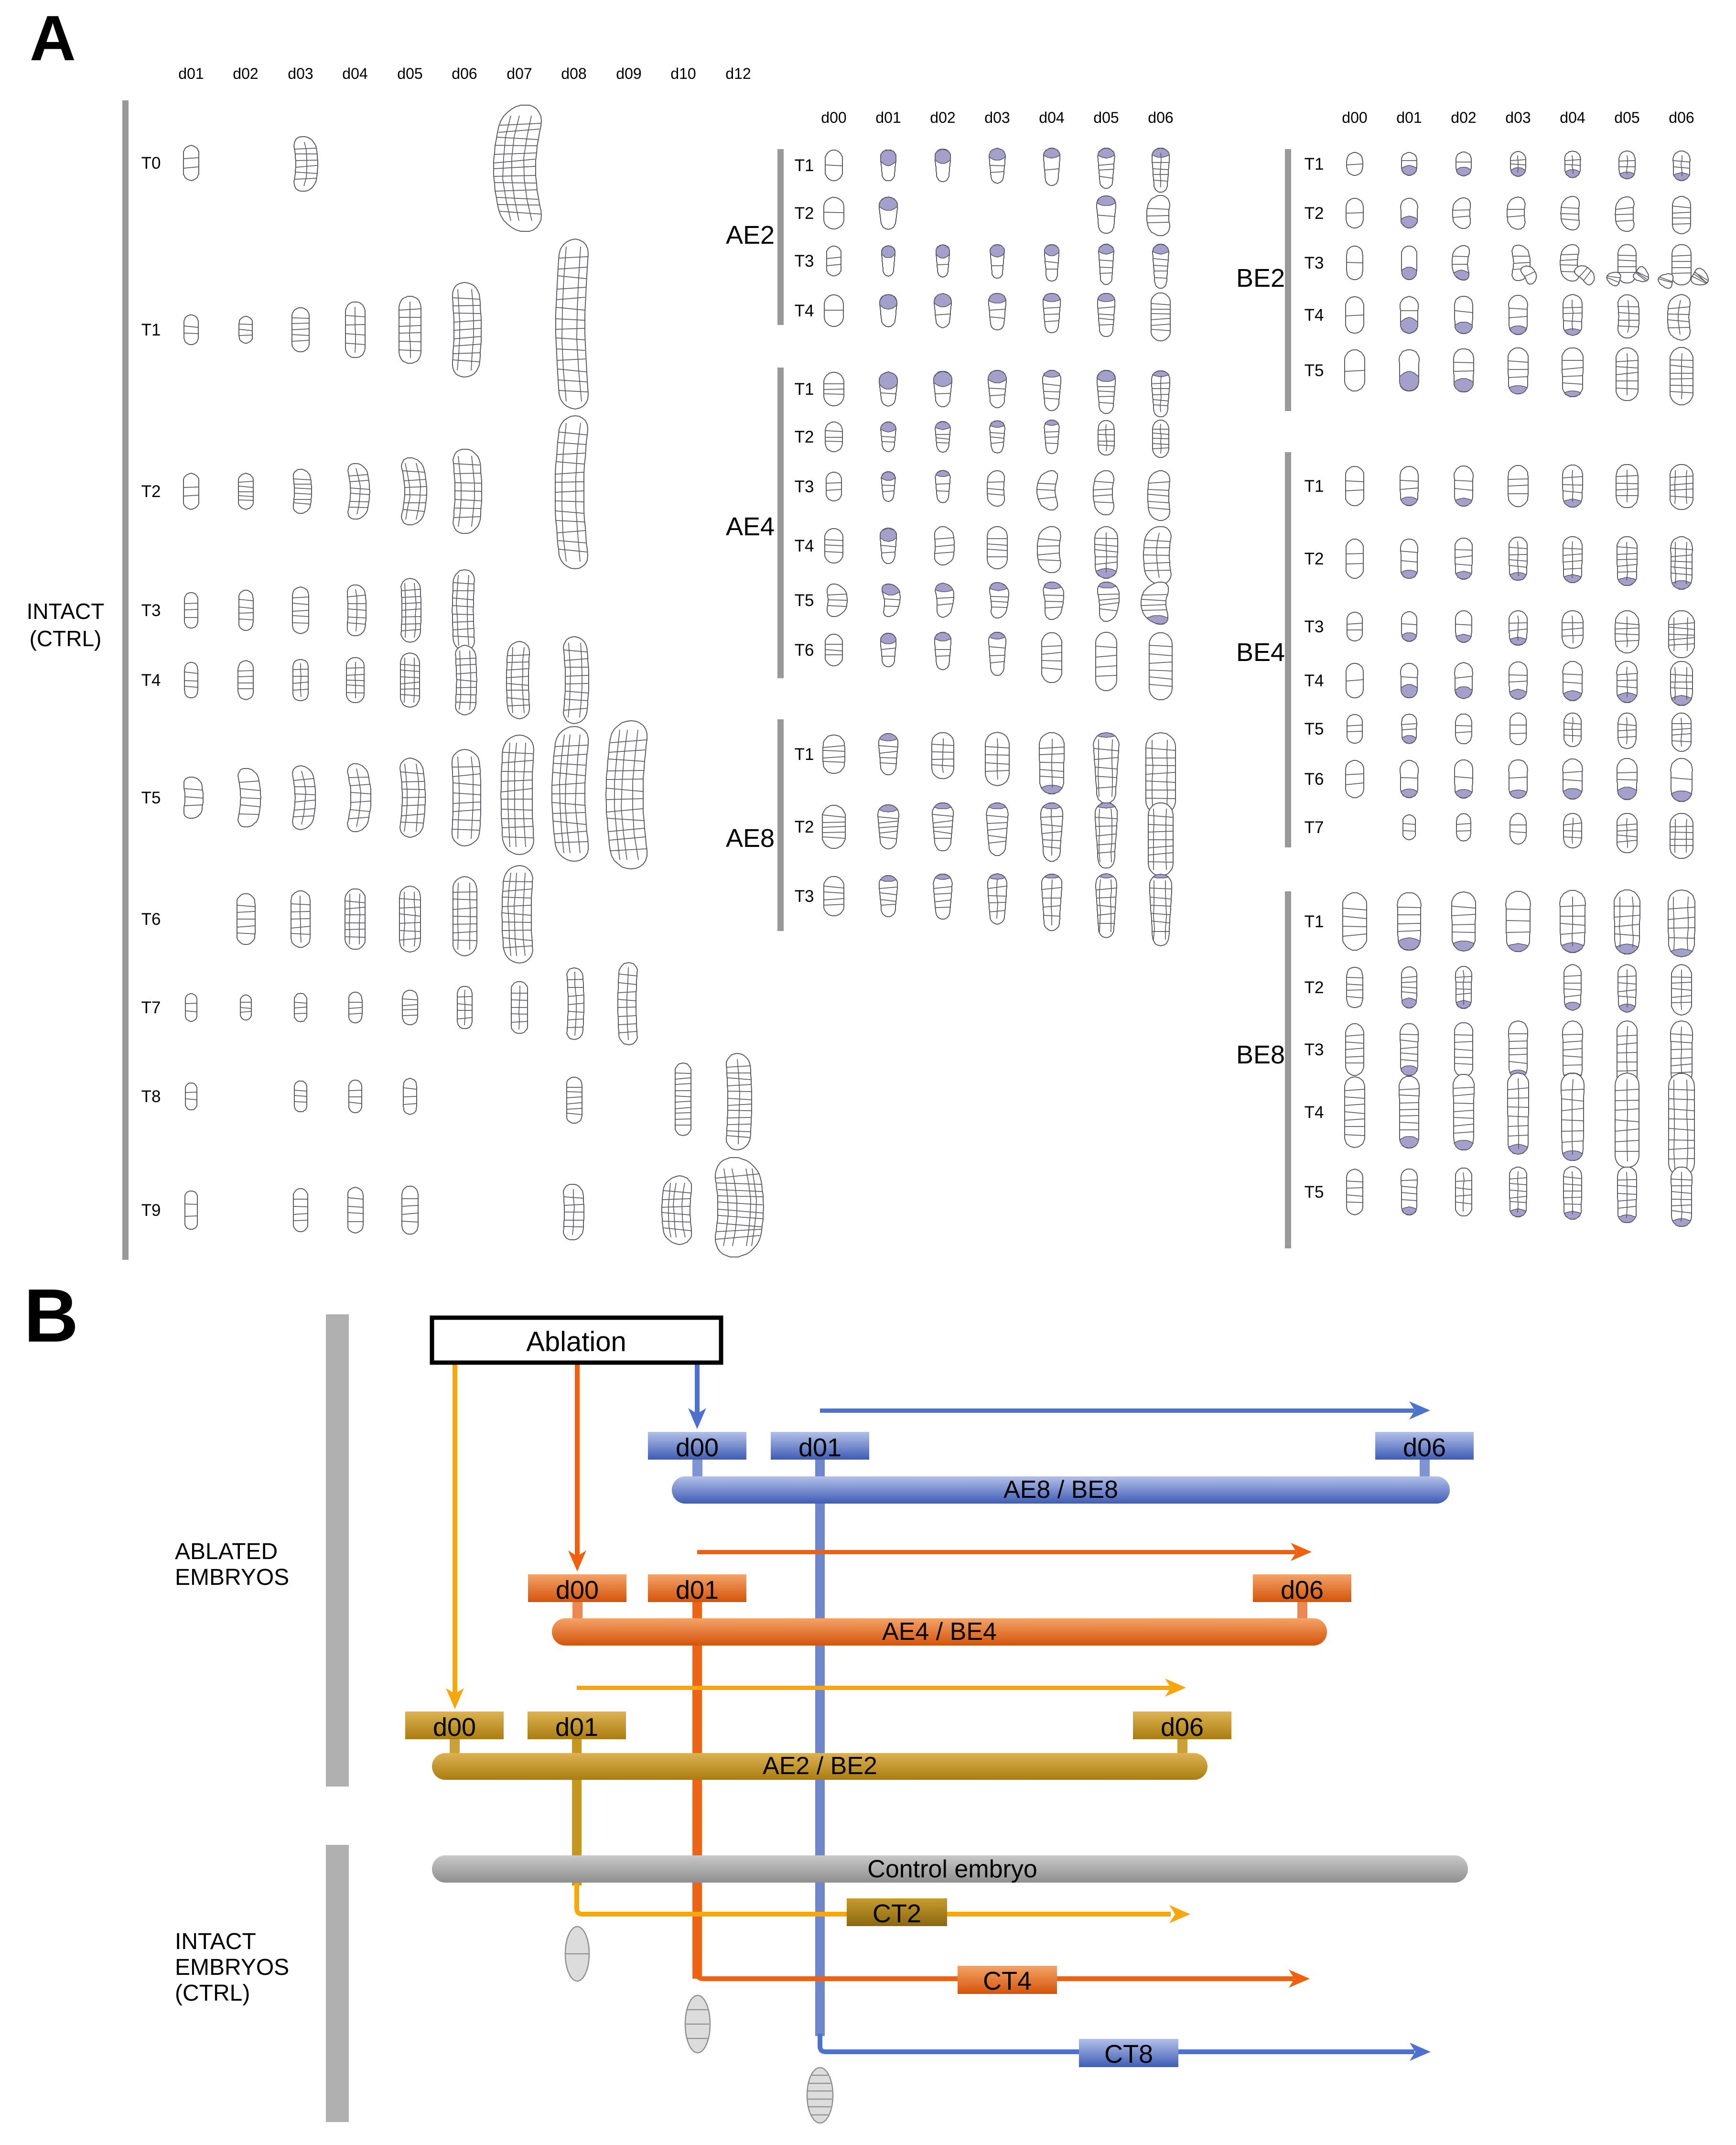  What do you see at coordinates (1261, 652) in the screenshot?
I see `svg-text: BE4` at bounding box center [1261, 652].